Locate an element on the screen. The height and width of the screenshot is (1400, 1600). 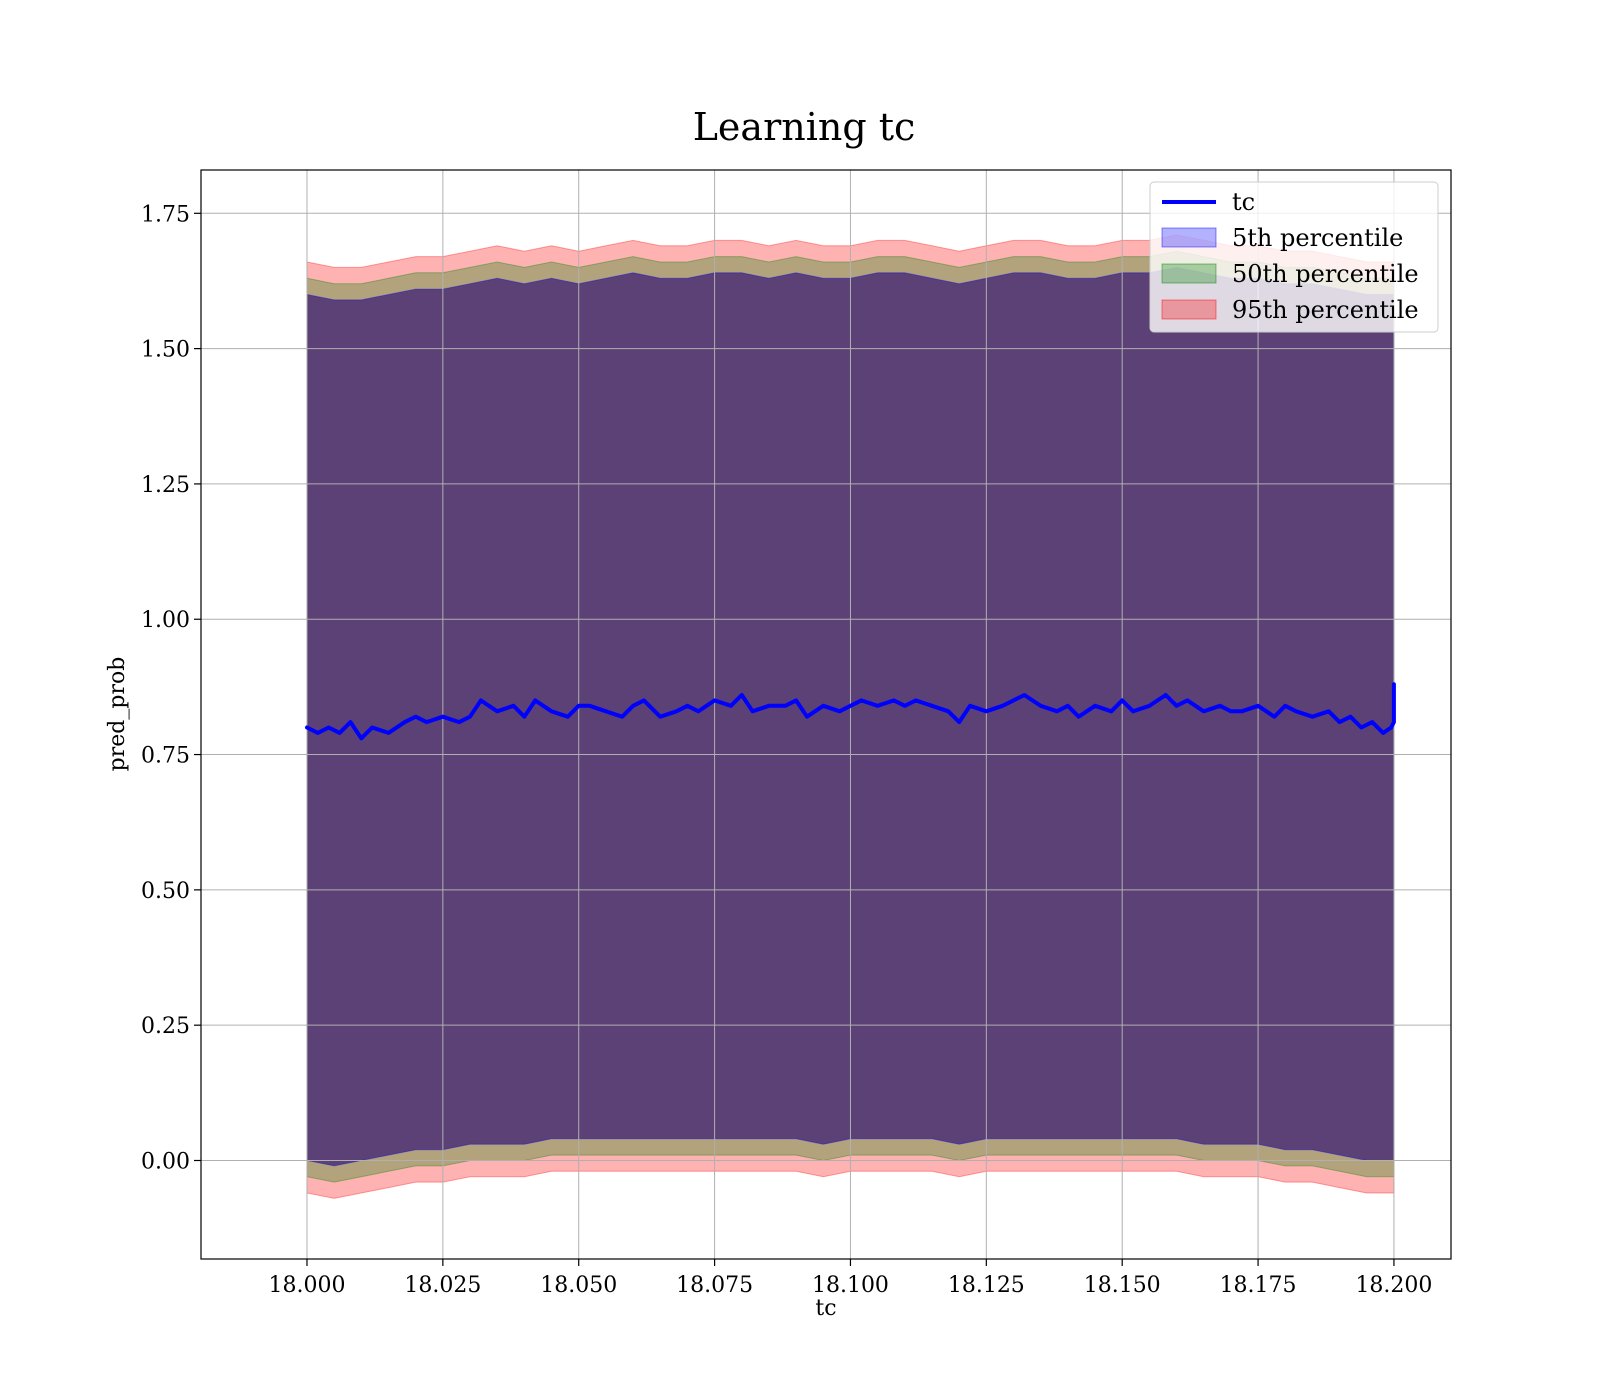
legend-swatch-50th is located at coordinates (1189, 273).